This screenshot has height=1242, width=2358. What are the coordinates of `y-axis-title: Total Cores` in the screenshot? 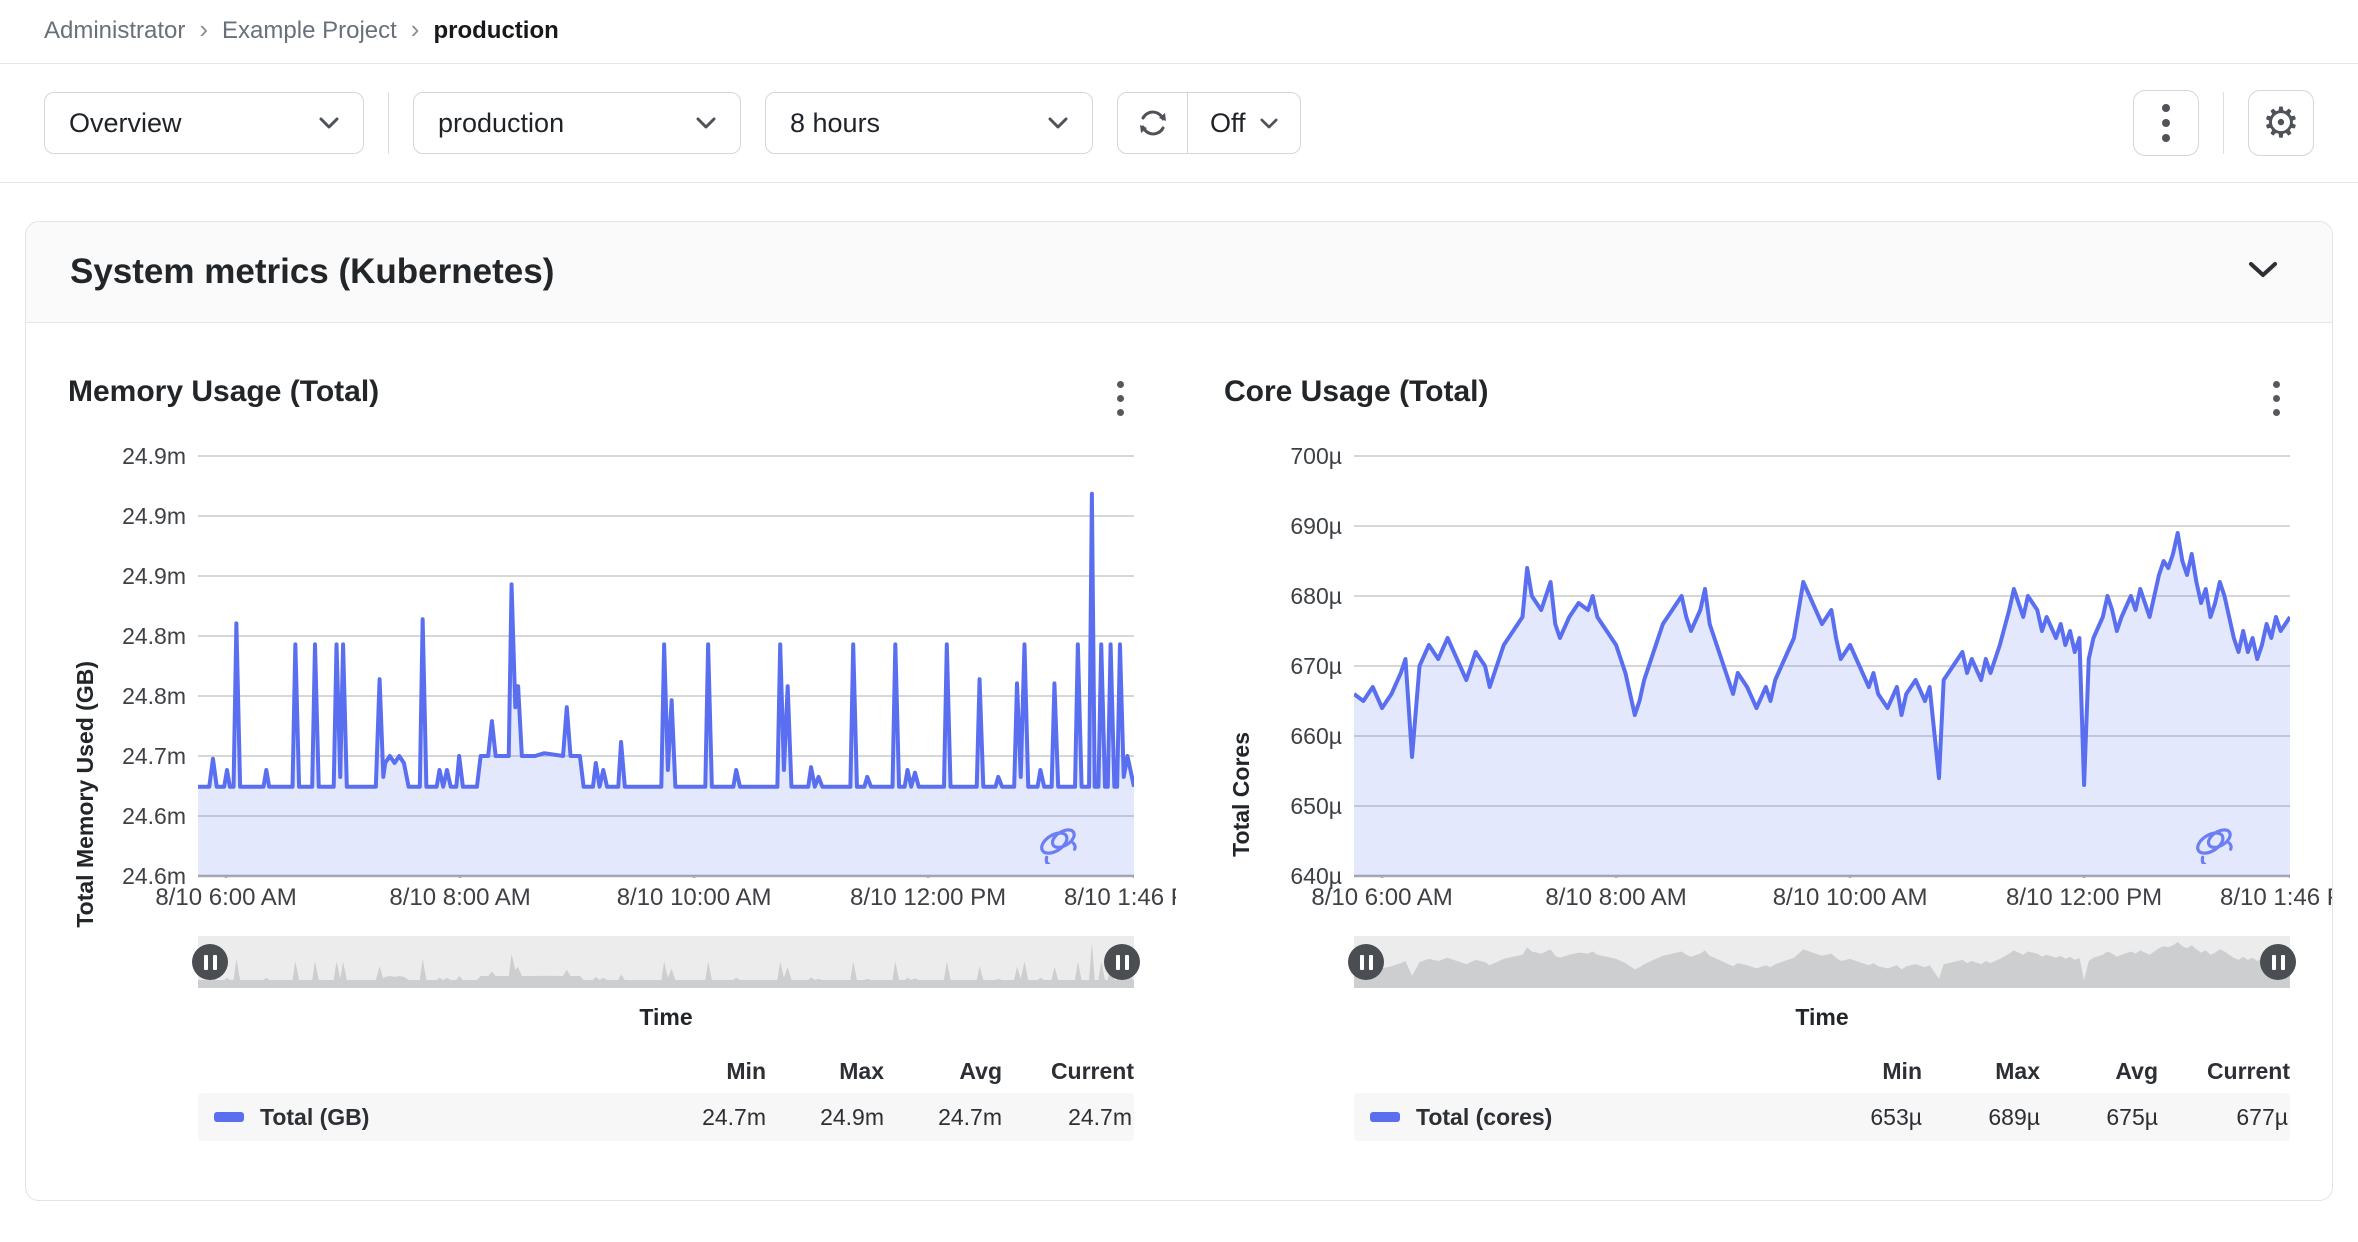 It's located at (1240, 794).